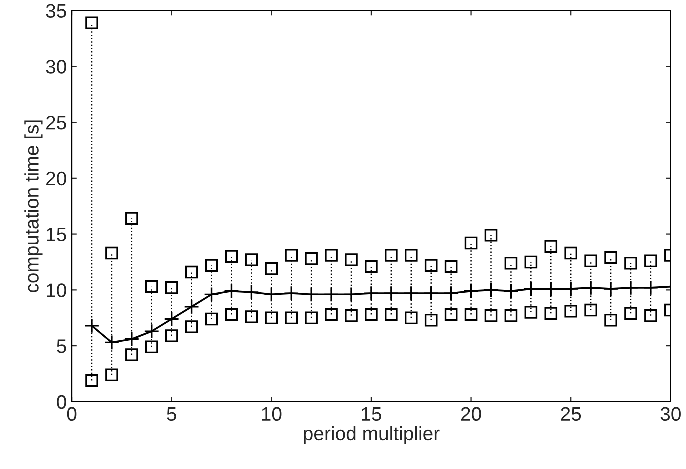 This screenshot has width=686, height=469. I want to click on y-tick-label: 30, so click(56, 67).